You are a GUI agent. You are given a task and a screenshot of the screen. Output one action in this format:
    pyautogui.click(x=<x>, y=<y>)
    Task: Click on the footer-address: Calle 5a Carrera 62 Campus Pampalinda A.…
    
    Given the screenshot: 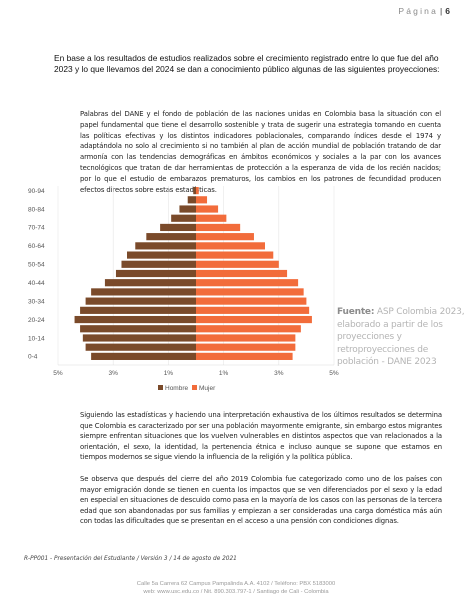 What is the action you would take?
    pyautogui.click(x=236, y=588)
    